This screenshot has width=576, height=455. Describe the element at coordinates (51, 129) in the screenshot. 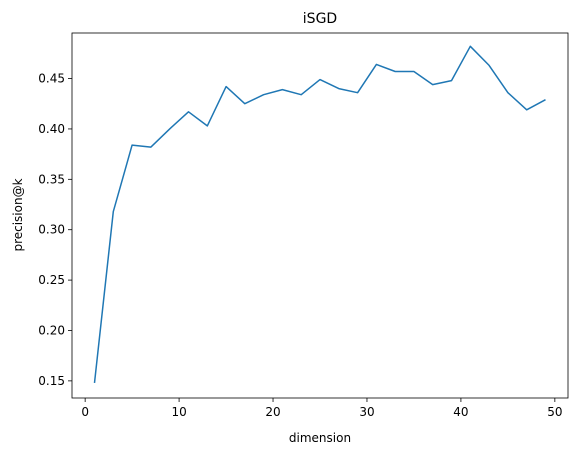

I see `y-tick-label: 0.40` at that location.